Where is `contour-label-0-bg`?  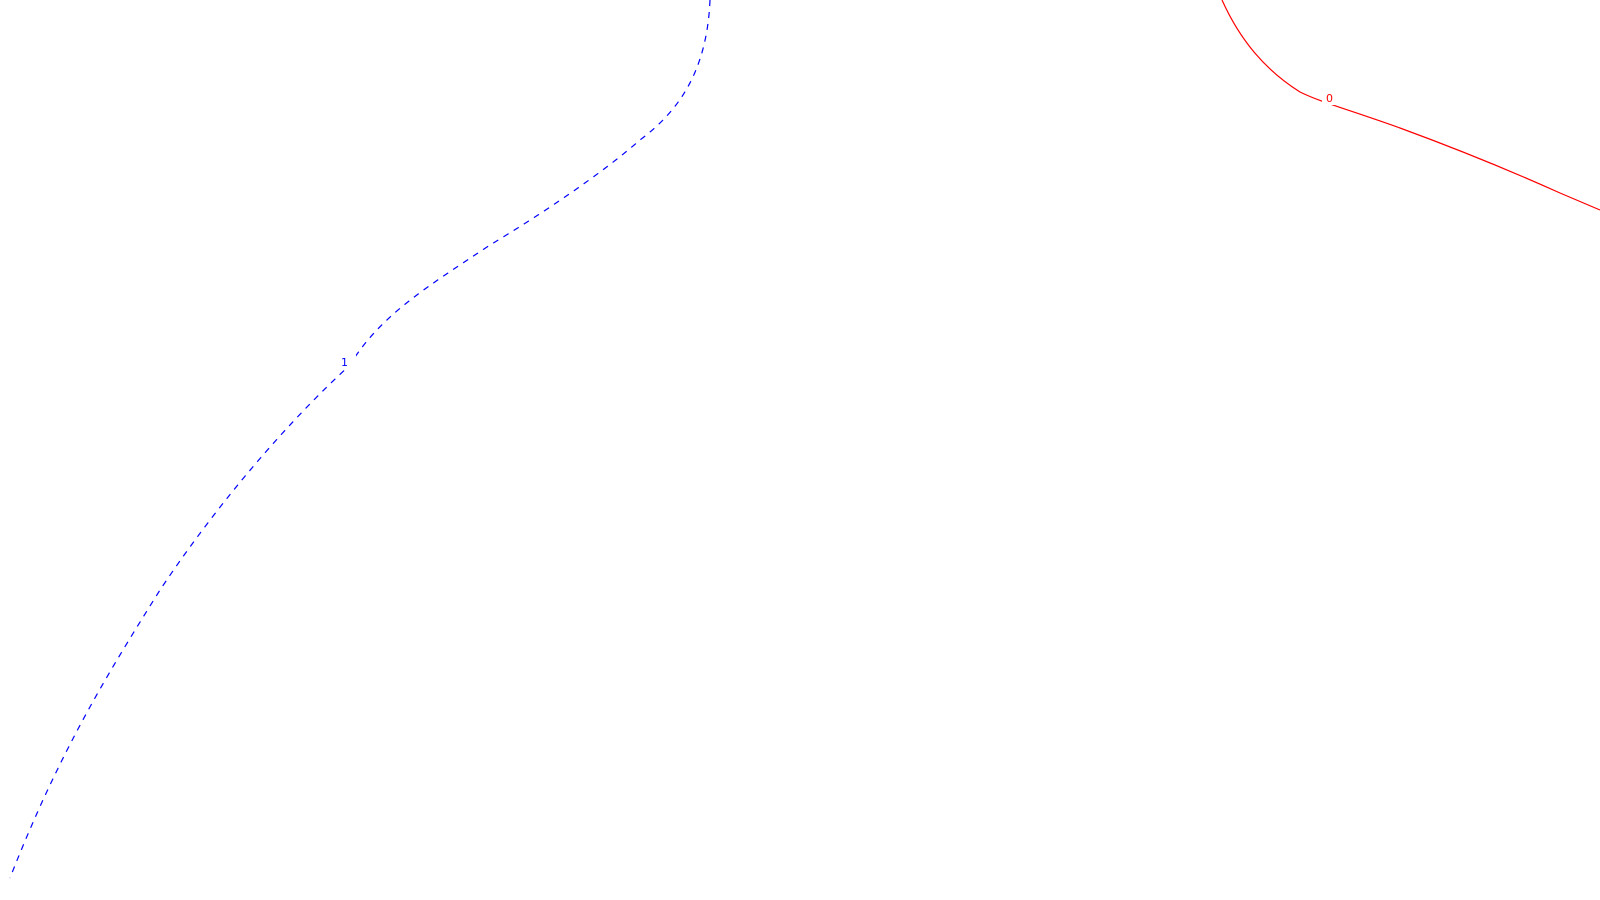
contour-label-0-bg is located at coordinates (1330, 98).